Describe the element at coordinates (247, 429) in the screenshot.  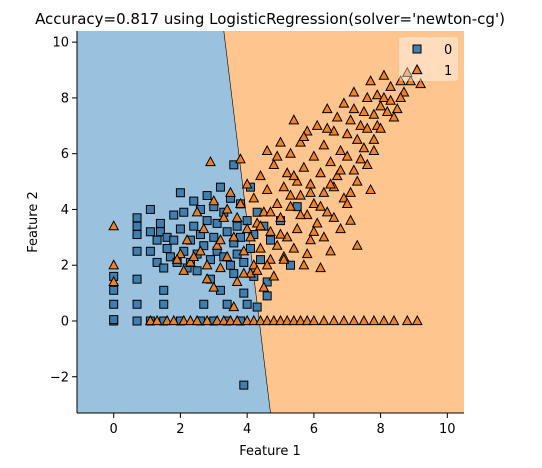
I see `x-tick-label: 4` at that location.